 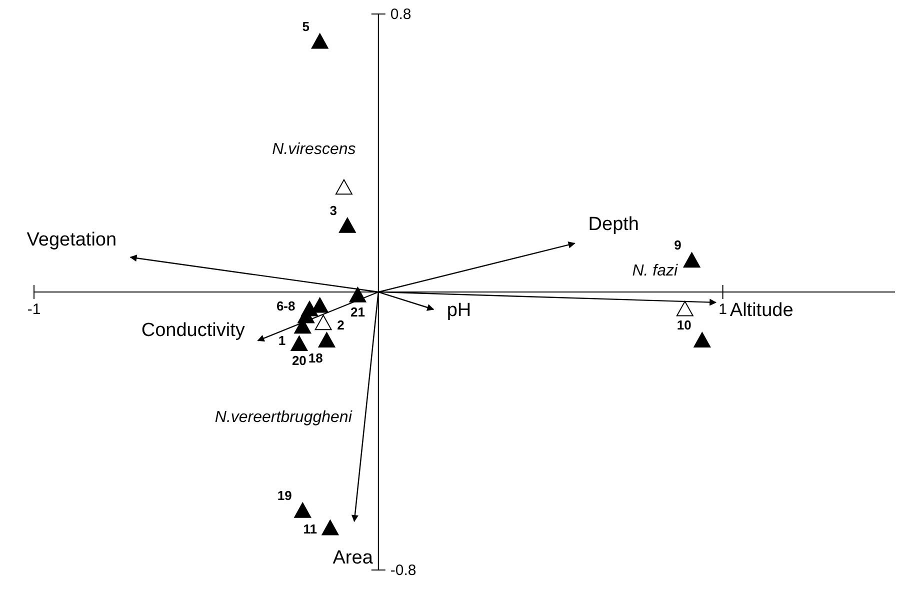 I want to click on series-label: Vegetation, so click(x=71, y=239).